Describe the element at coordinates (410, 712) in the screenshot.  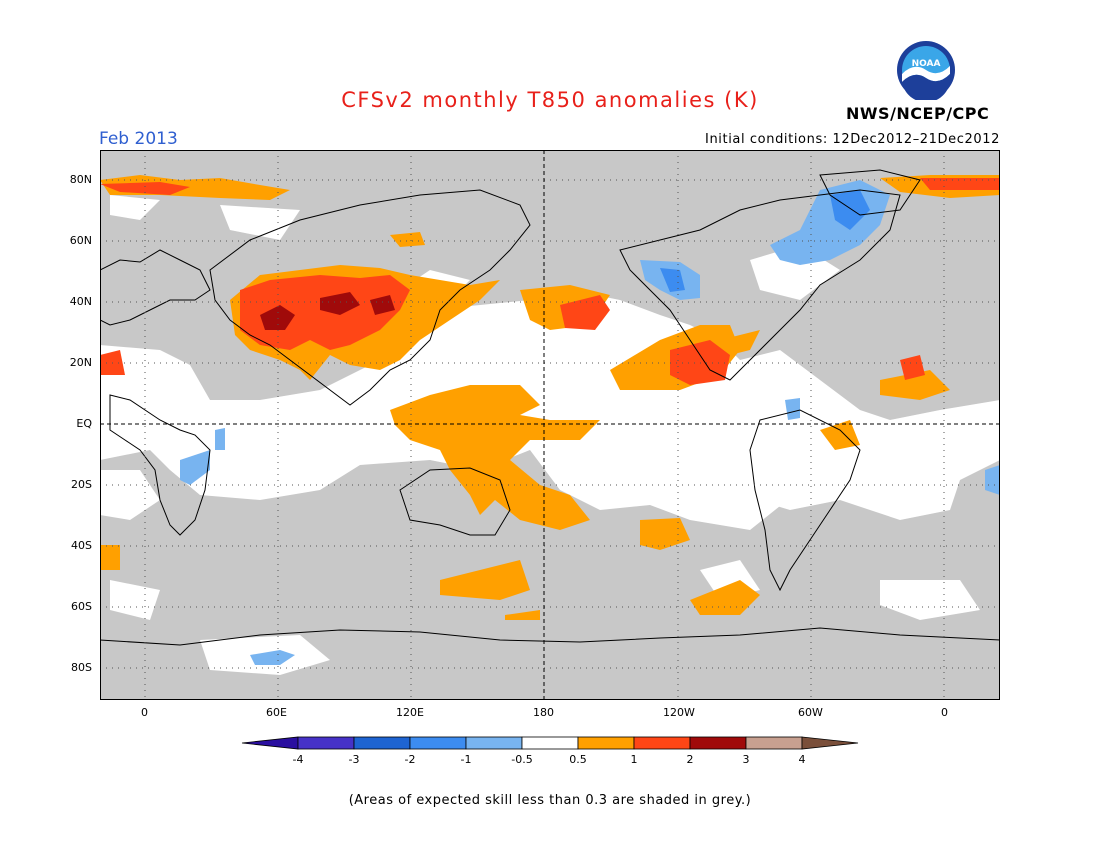
I see `lon-label: 120E` at that location.